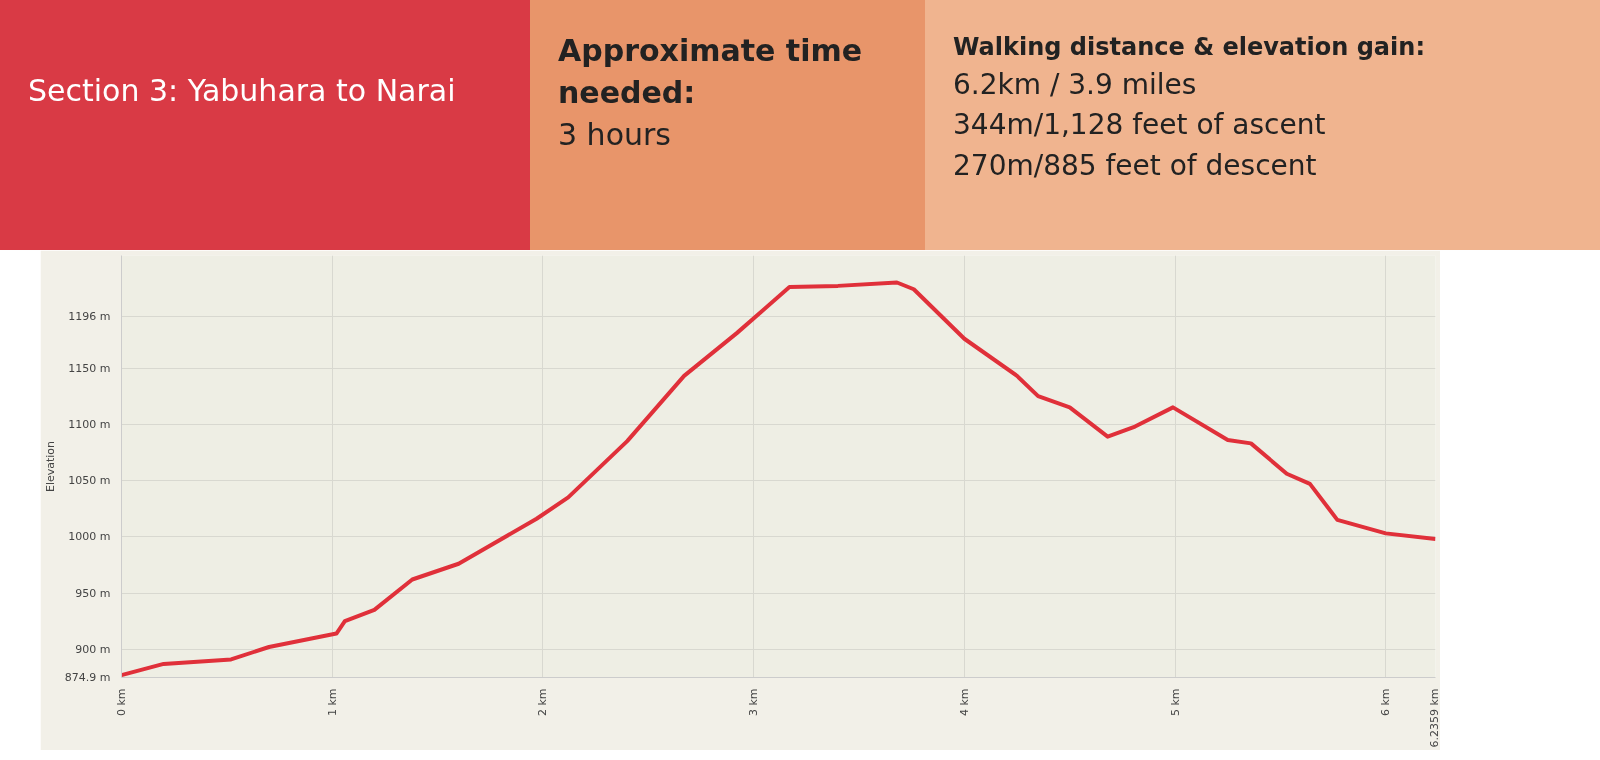  Describe the element at coordinates (964, 702) in the screenshot. I see `x-tick-label: 4 km` at that location.